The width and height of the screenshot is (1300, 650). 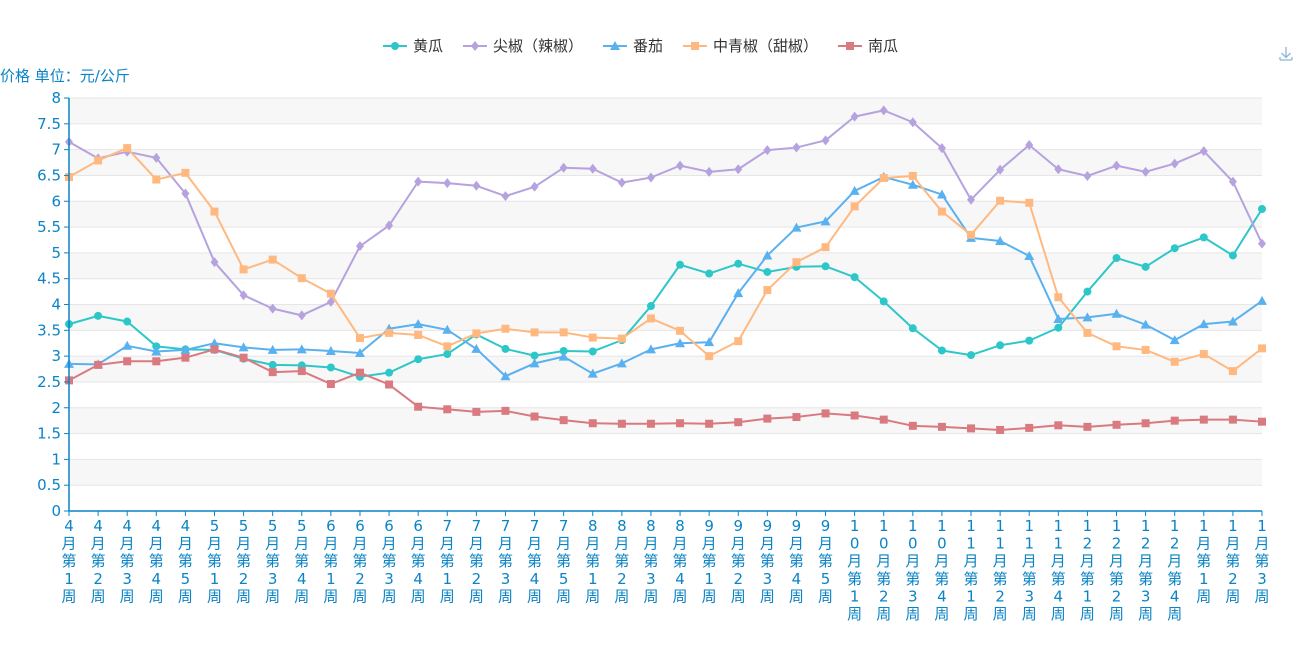 I want to click on x-tick-label: 6 月第 3 周, so click(x=389, y=561).